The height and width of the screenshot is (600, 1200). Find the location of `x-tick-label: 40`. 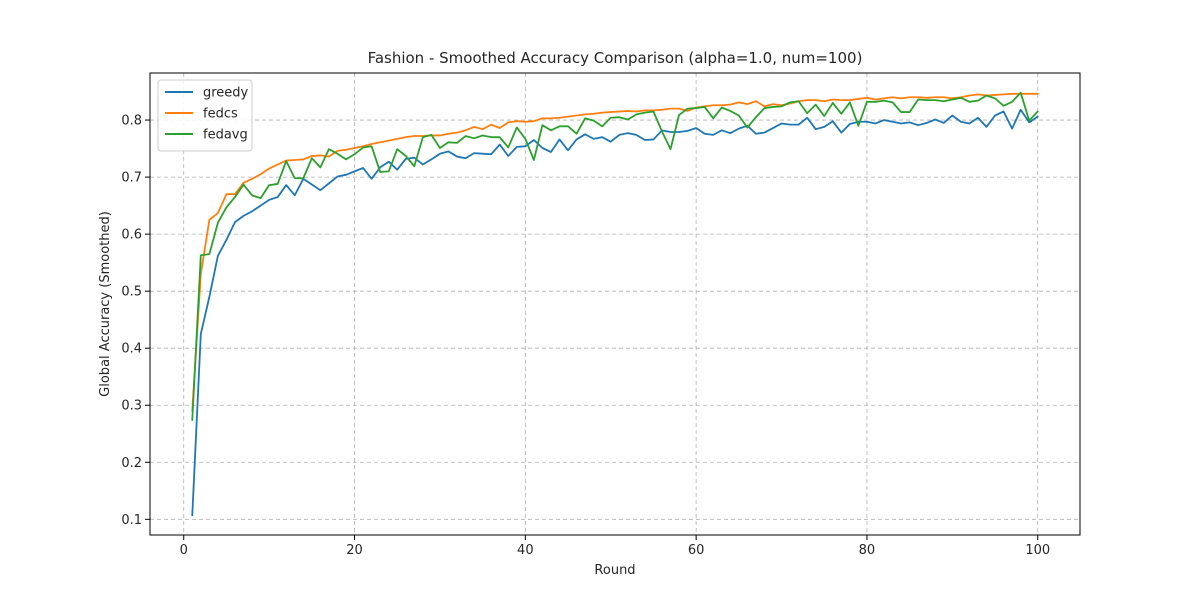

x-tick-label: 40 is located at coordinates (525, 550).